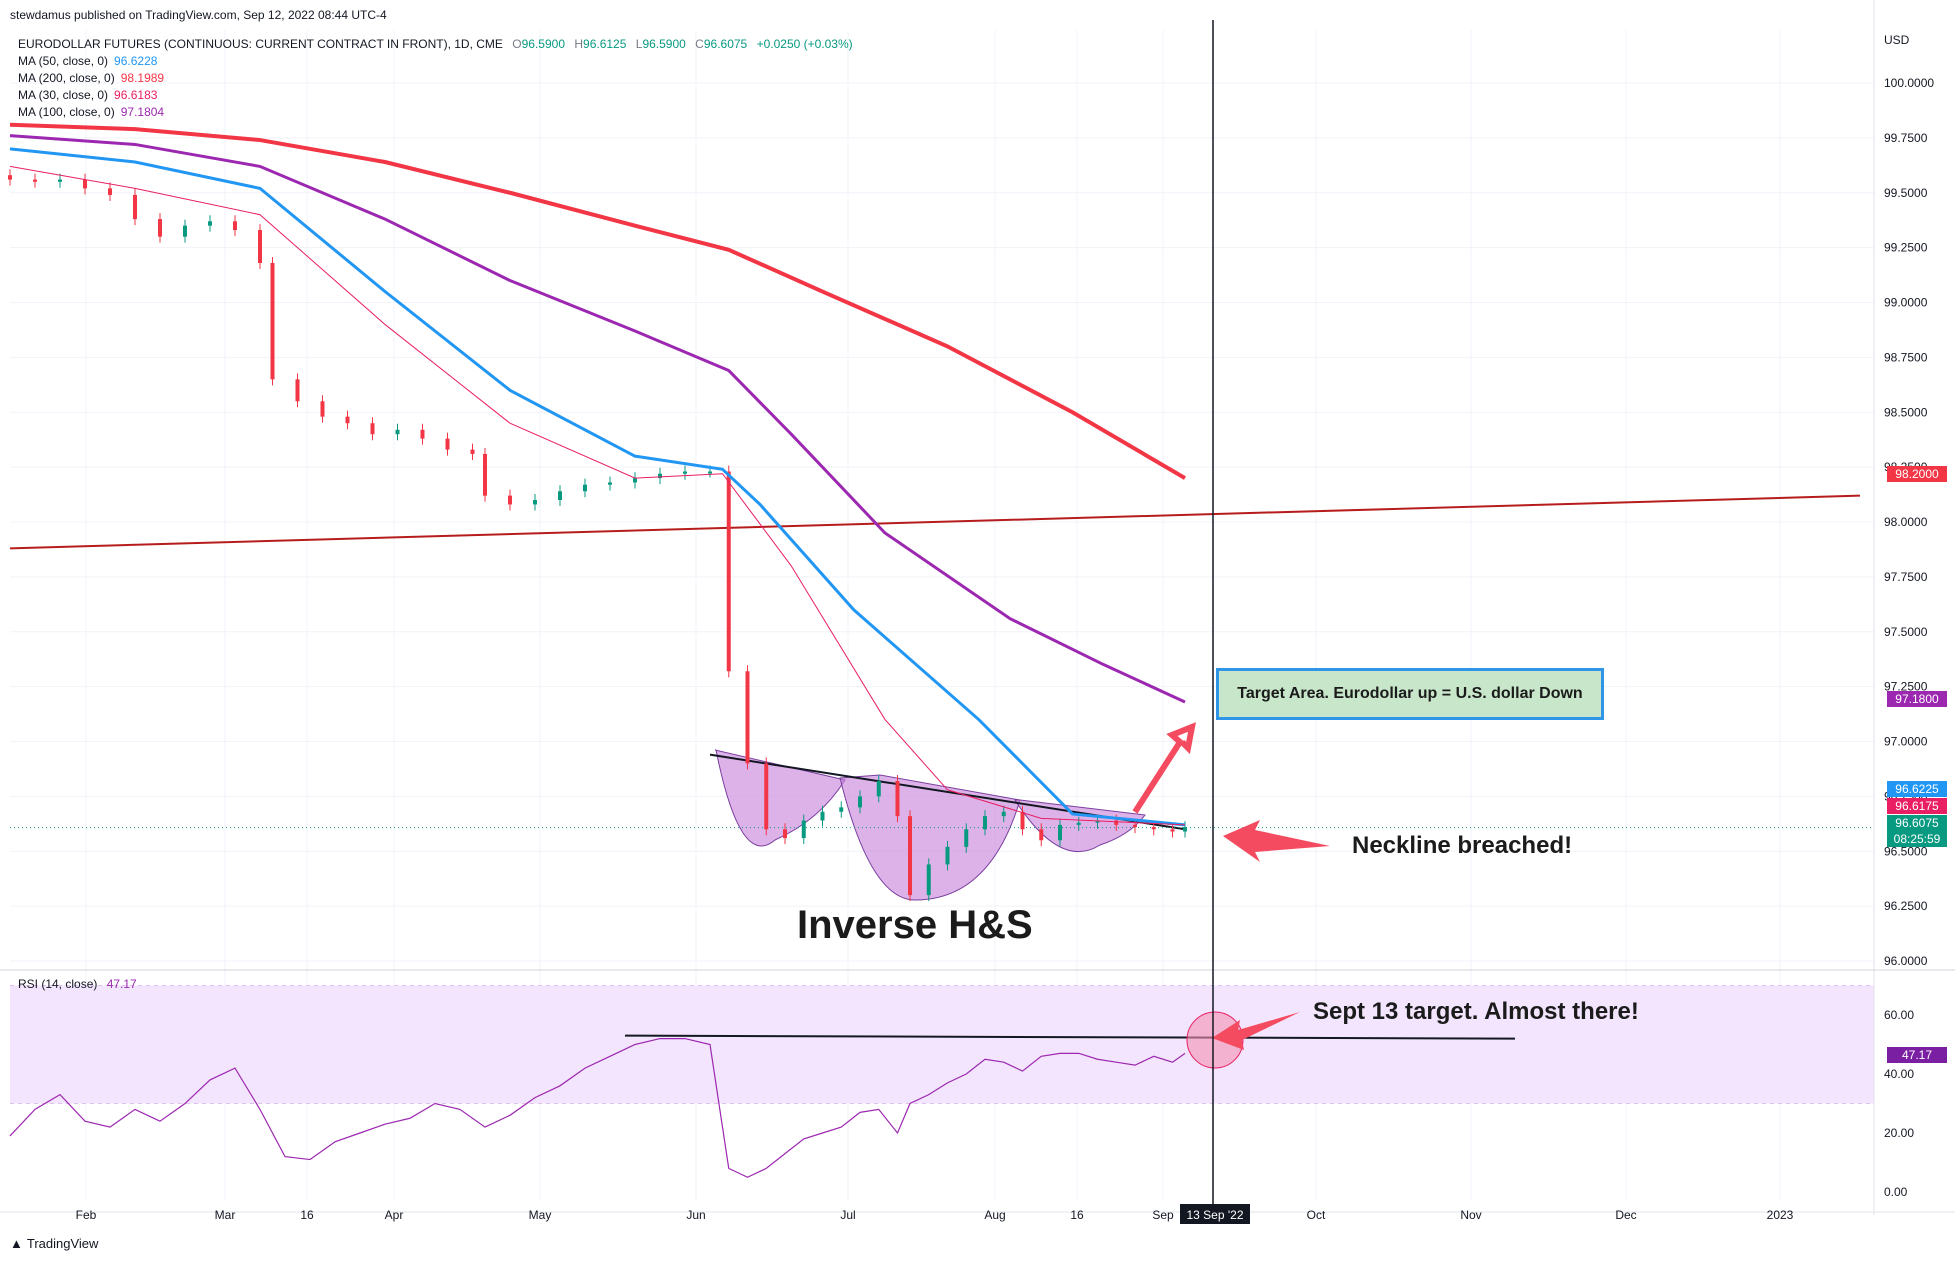  I want to click on y-tick-label: 96.2500, so click(1906, 906).